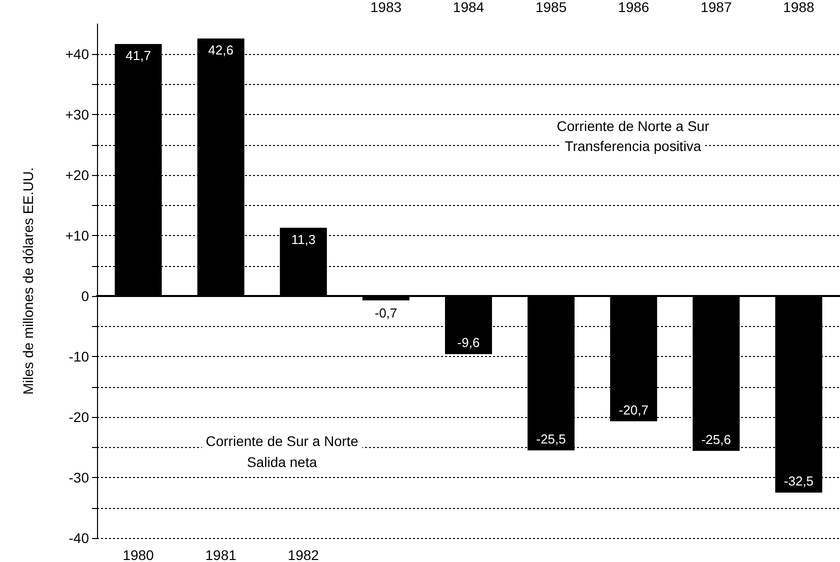 The width and height of the screenshot is (840, 562). What do you see at coordinates (551, 7) in the screenshot?
I see `x-tick-label: 1985` at bounding box center [551, 7].